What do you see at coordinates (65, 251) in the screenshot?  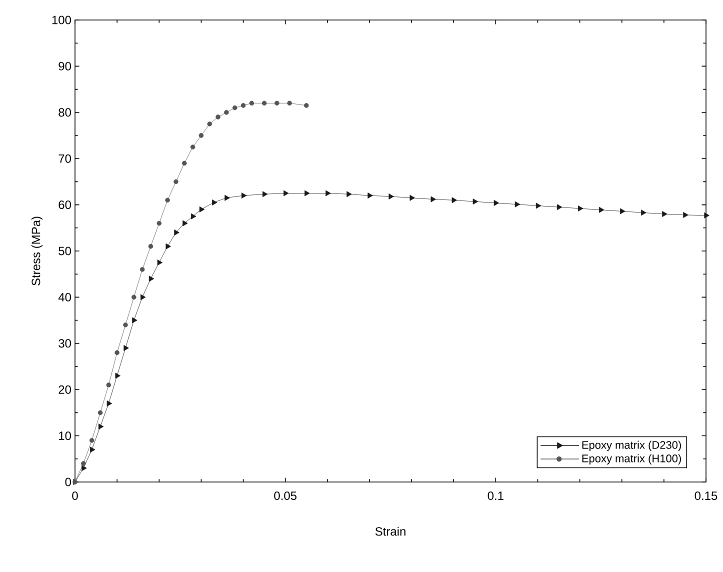 I see `y-tick-label: 50` at bounding box center [65, 251].